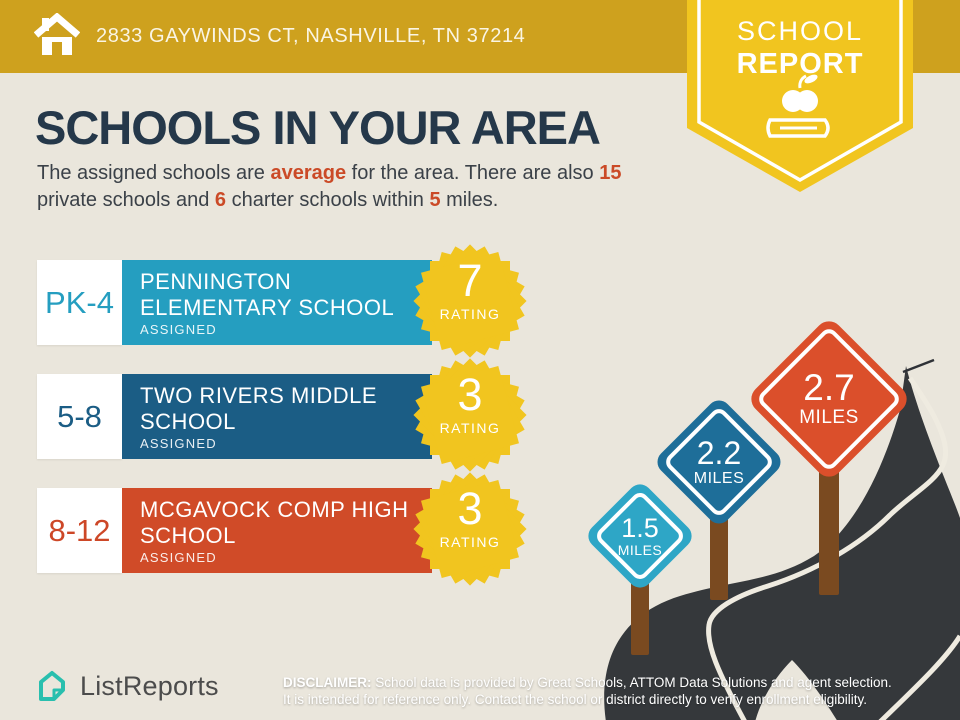  Describe the element at coordinates (798, 128) in the screenshot. I see `book-icon` at that location.